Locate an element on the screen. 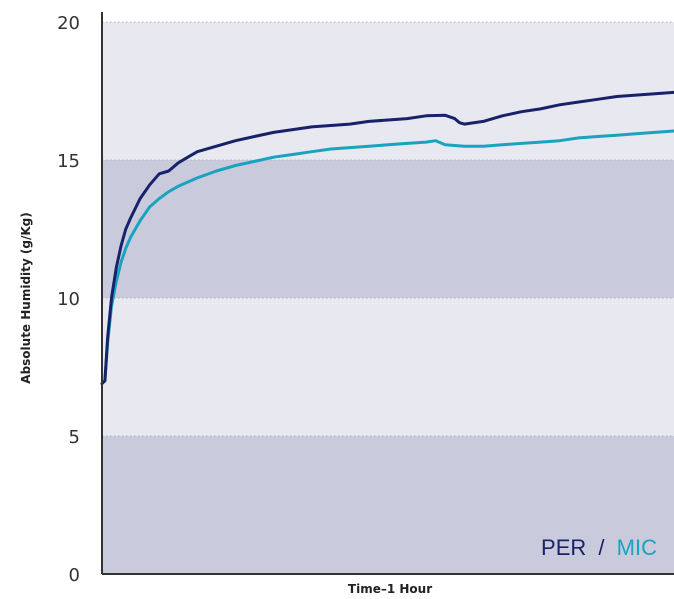 This screenshot has height=599, width=674. y-tick-label-15: 15 is located at coordinates (68, 161).